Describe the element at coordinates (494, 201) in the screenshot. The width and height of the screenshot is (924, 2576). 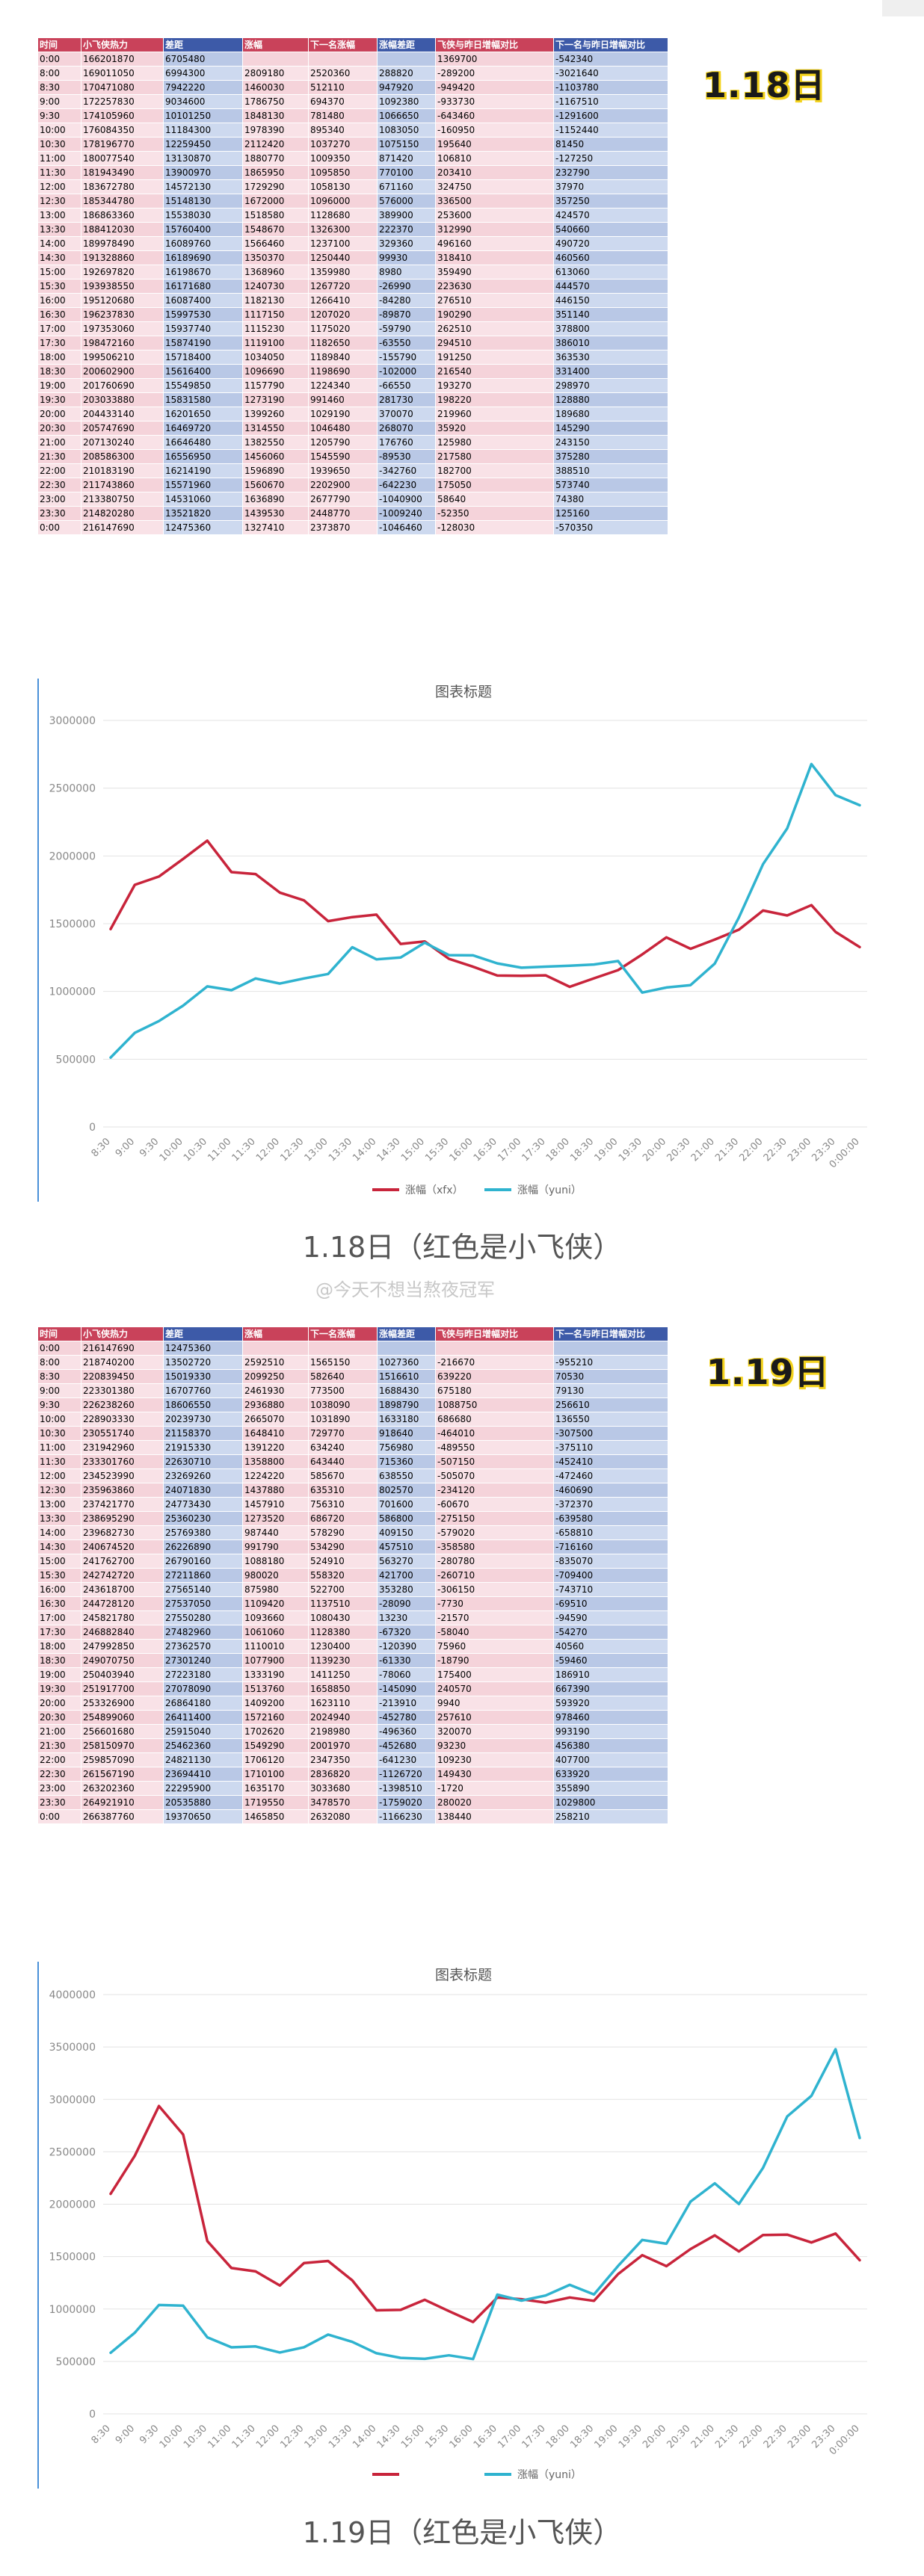
I see `table-cell: 336500` at that location.